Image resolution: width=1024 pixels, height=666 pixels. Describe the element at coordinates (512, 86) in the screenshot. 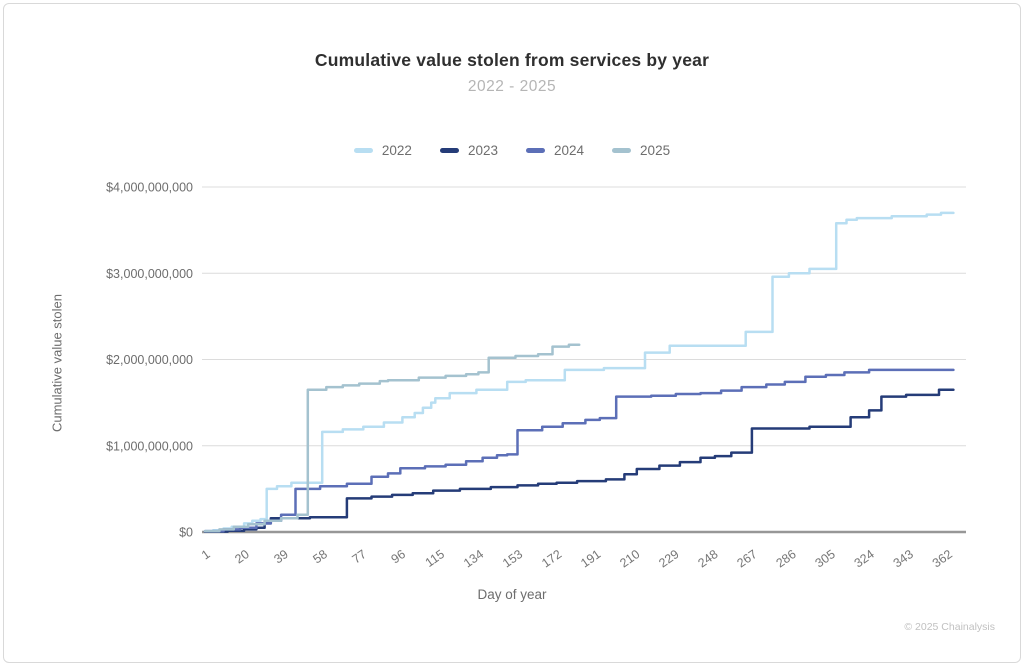

I see `chart-subtitle: 2022 - 2025` at that location.